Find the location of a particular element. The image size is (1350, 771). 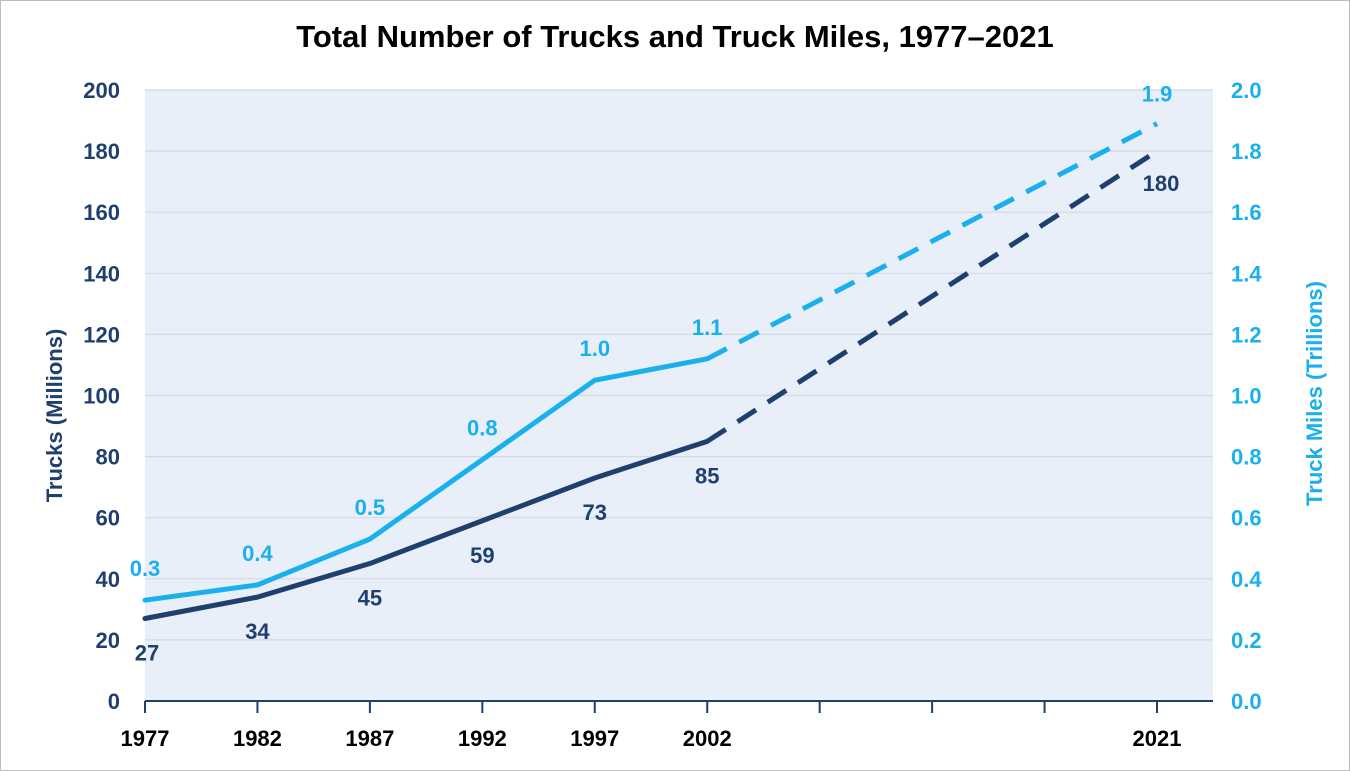

y-tick-right: 1.0 is located at coordinates (1246, 396).